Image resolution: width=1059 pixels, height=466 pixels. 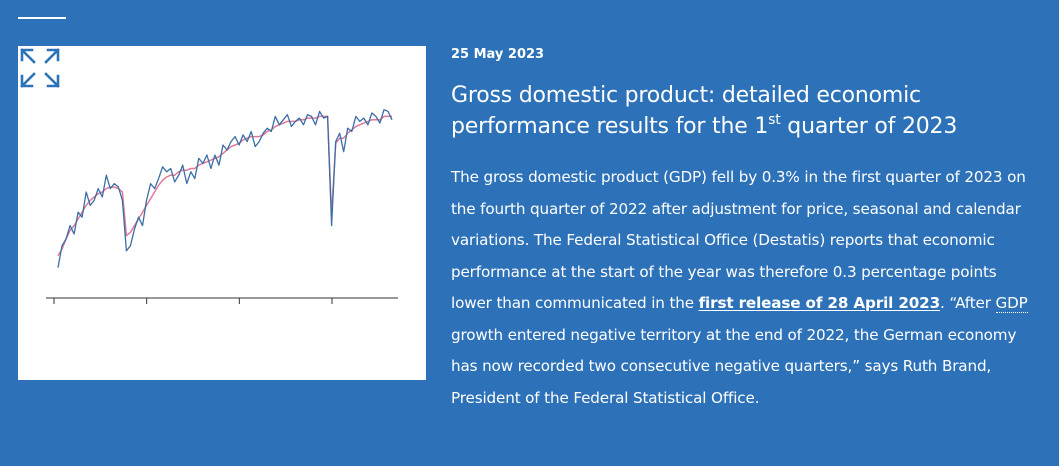 I want to click on expand-arrows-icon, so click(x=40, y=68).